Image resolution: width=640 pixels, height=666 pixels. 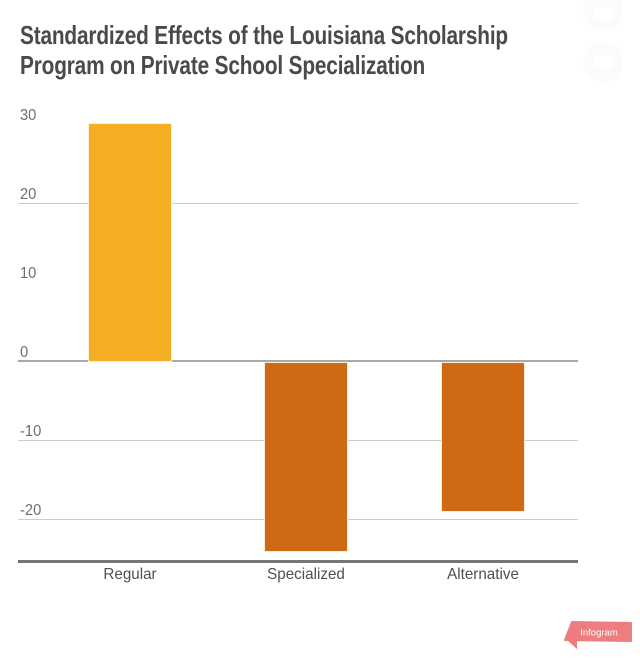 What do you see at coordinates (31, 431) in the screenshot?
I see `y-tick-label--10: -10` at bounding box center [31, 431].